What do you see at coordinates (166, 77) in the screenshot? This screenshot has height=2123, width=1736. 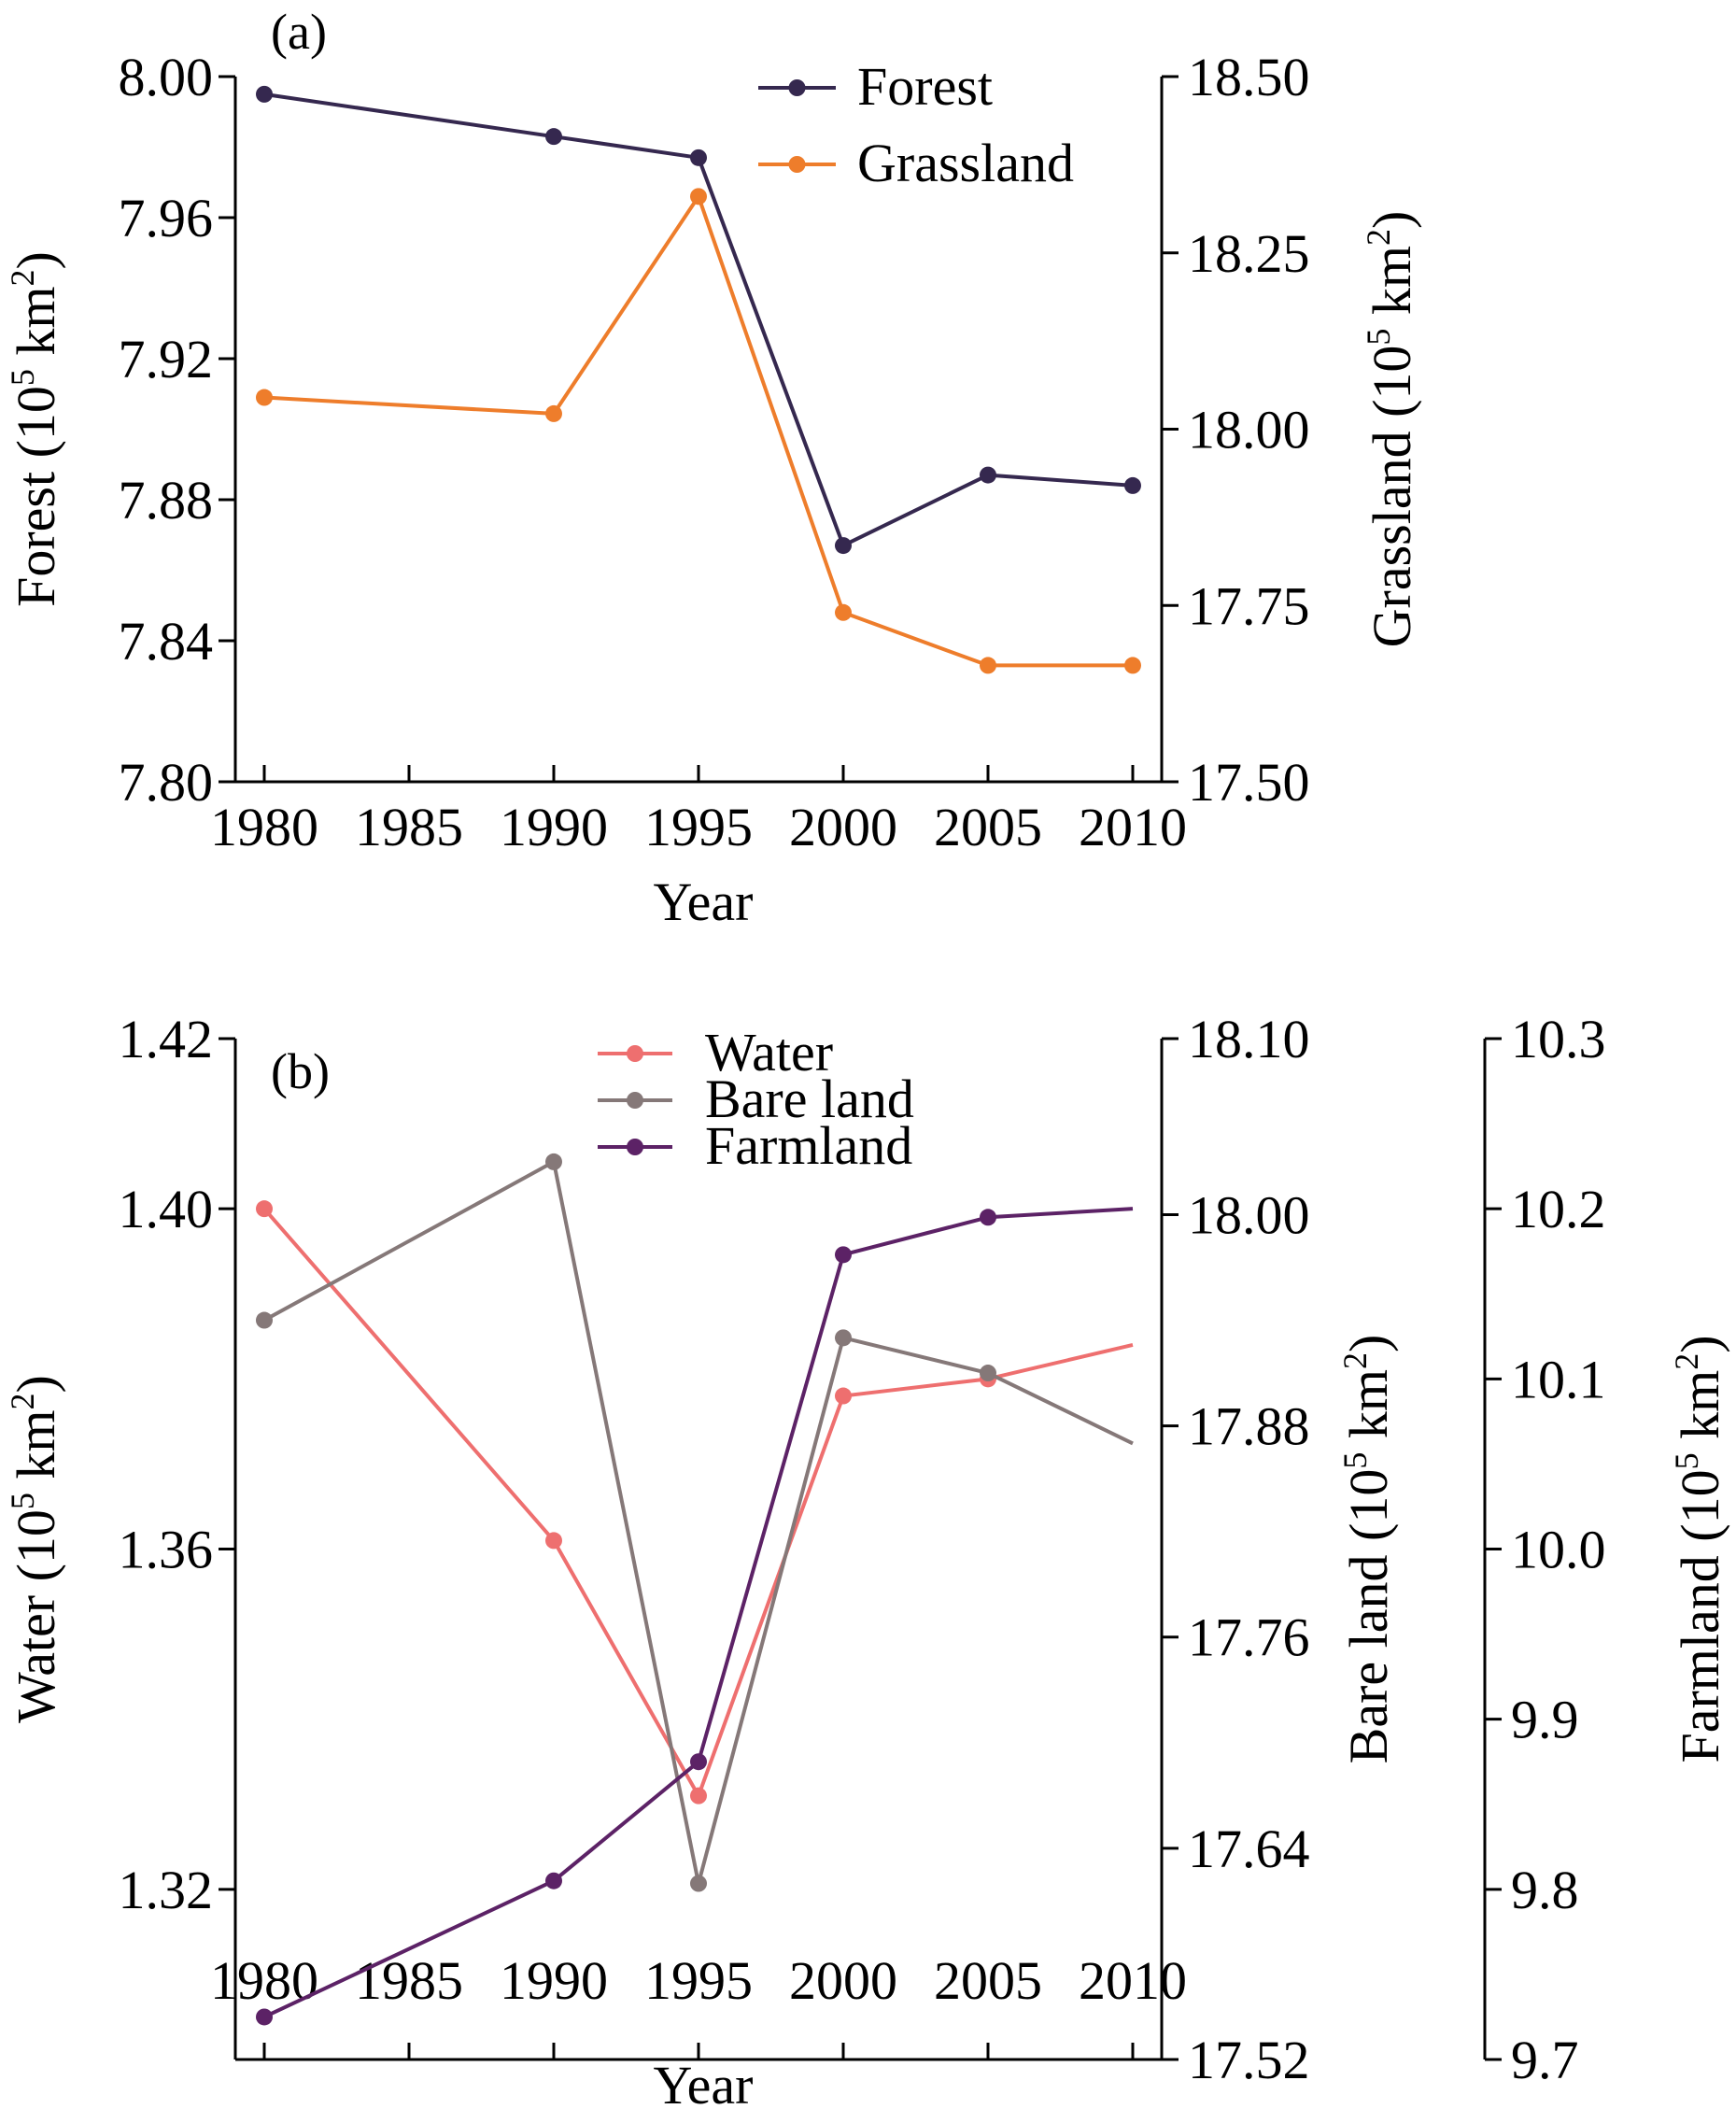 I see `forest-tick-label: 8.00` at bounding box center [166, 77].